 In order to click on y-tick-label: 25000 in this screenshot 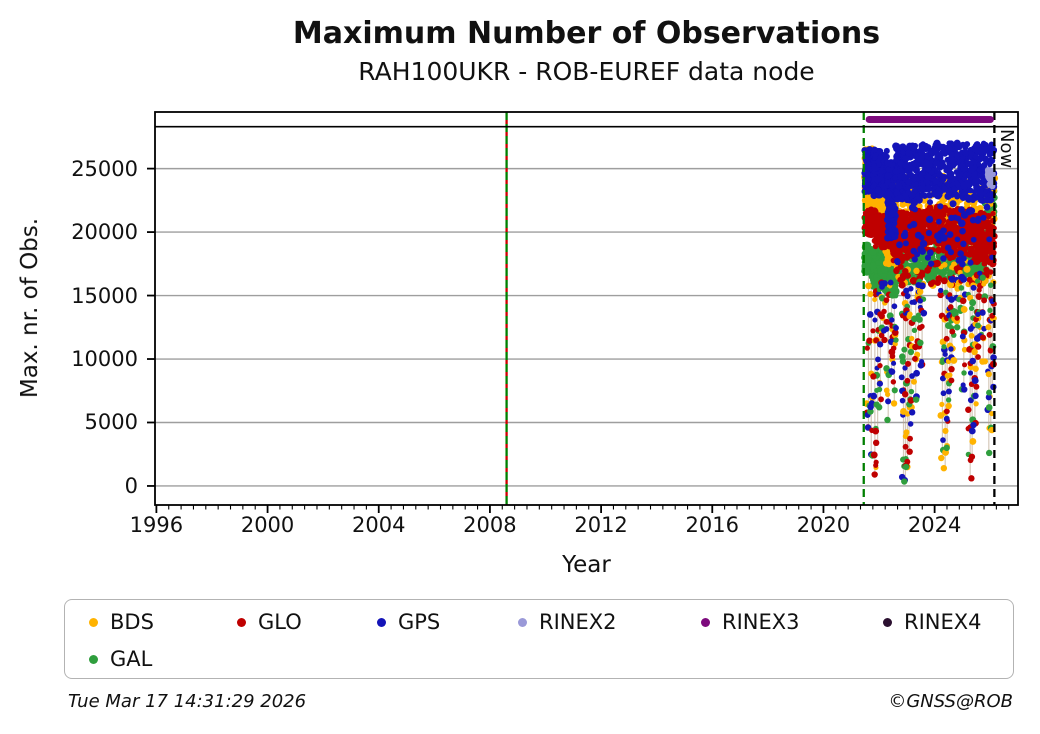, I will do `click(104, 168)`.